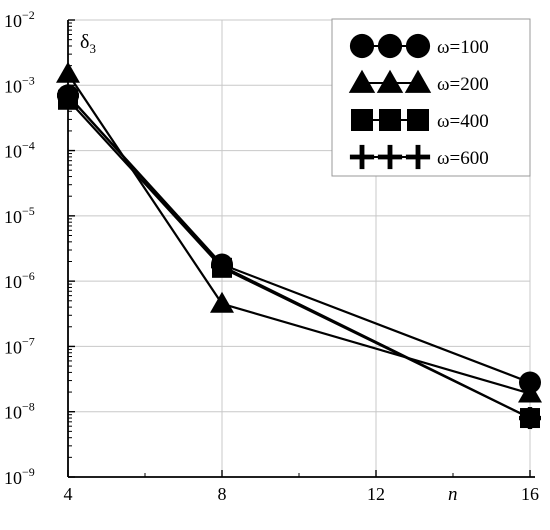 Image resolution: width=550 pixels, height=530 pixels. I want to click on y-tick-exponent: −6, so click(28, 276).